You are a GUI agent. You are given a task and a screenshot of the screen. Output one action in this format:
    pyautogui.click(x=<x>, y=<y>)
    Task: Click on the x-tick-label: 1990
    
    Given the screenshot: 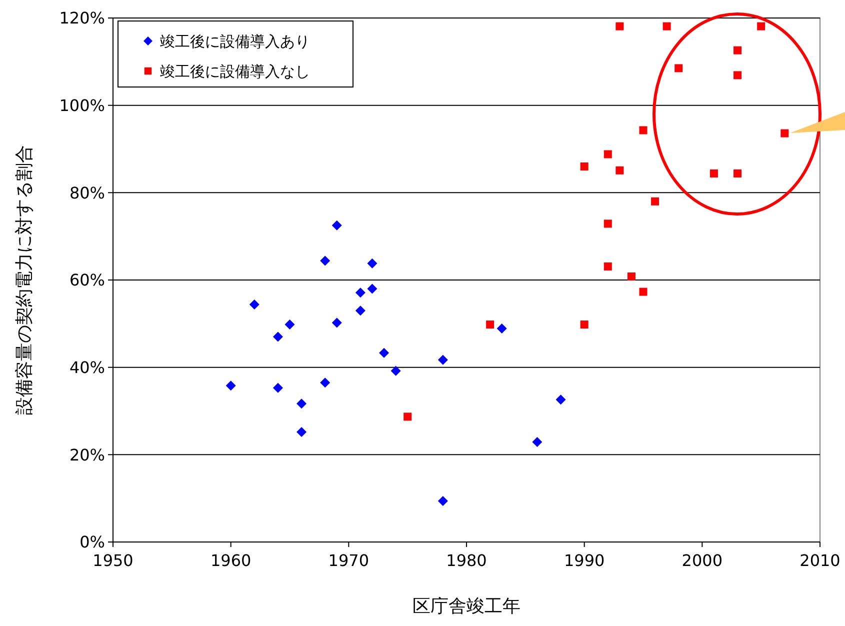 What is the action you would take?
    pyautogui.click(x=584, y=560)
    